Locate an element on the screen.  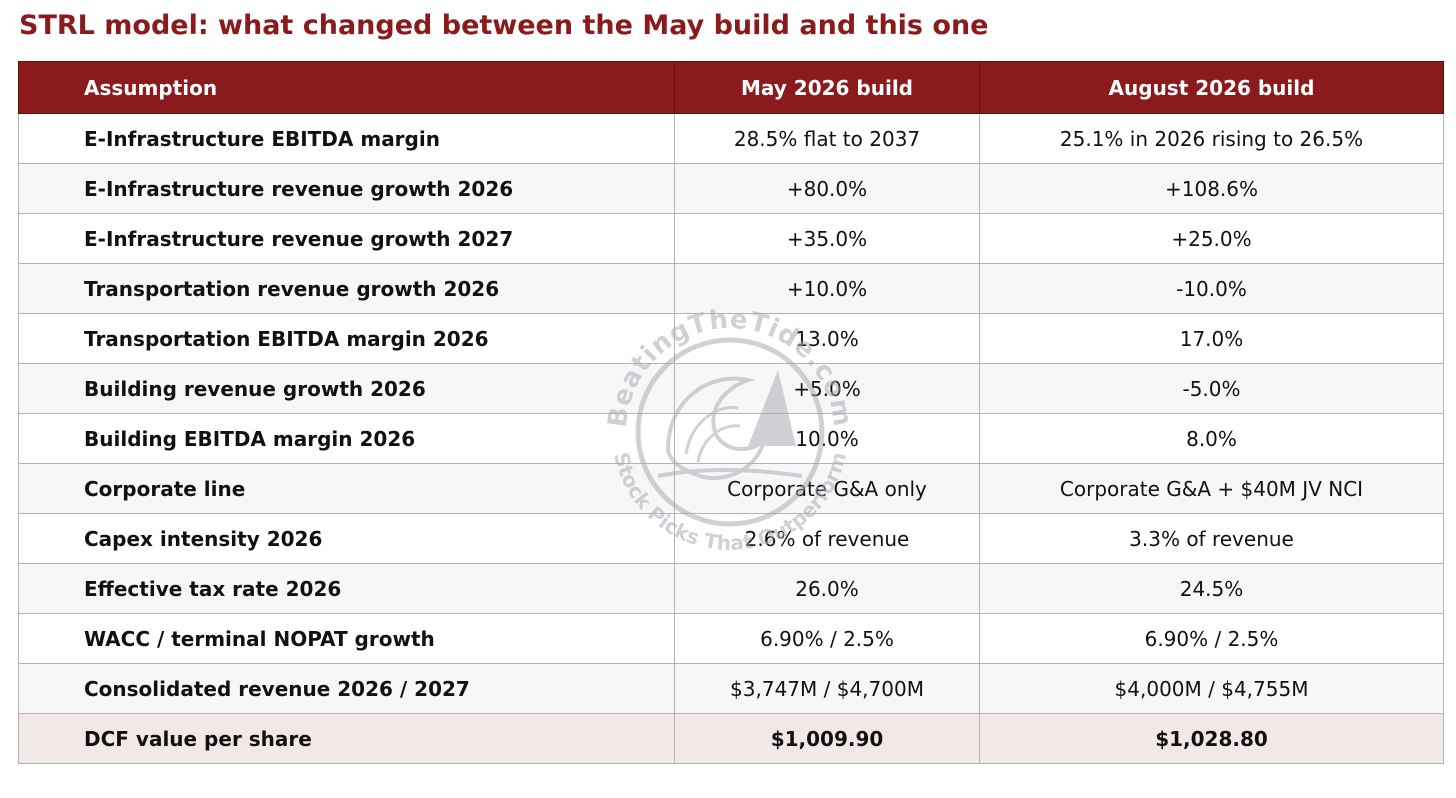
row-may-value: Corporate G&A only is located at coordinates (827, 488).